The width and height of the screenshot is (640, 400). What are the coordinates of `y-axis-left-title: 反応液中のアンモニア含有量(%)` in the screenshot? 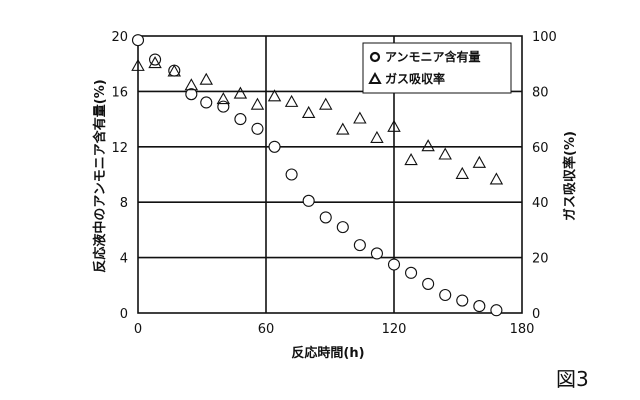 It's located at (100, 175).